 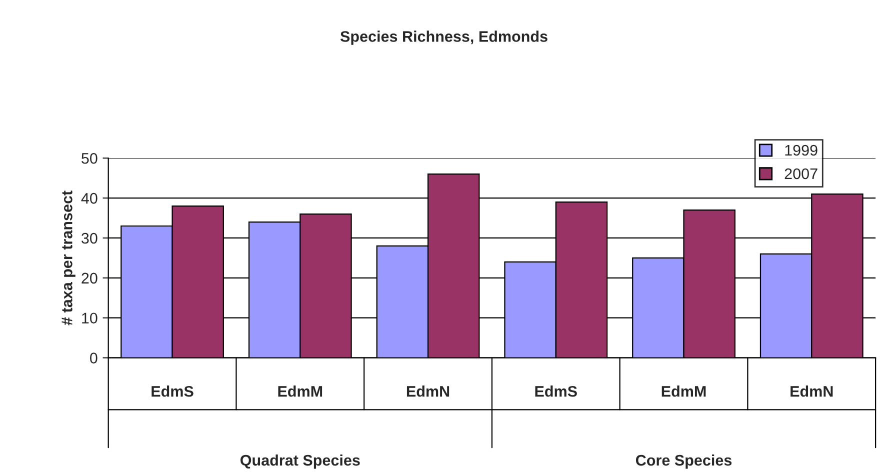 What do you see at coordinates (90, 238) in the screenshot?
I see `y-tick-label: 30` at bounding box center [90, 238].